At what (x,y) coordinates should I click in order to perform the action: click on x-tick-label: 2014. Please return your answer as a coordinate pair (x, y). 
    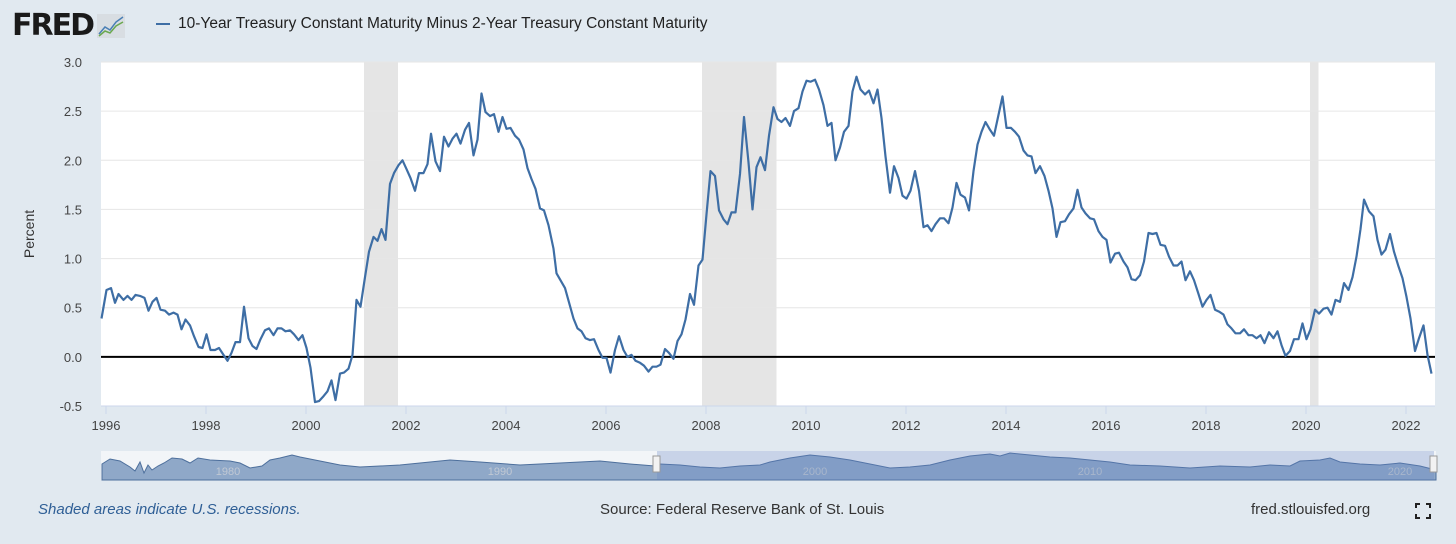
    Looking at the image, I should click on (1006, 425).